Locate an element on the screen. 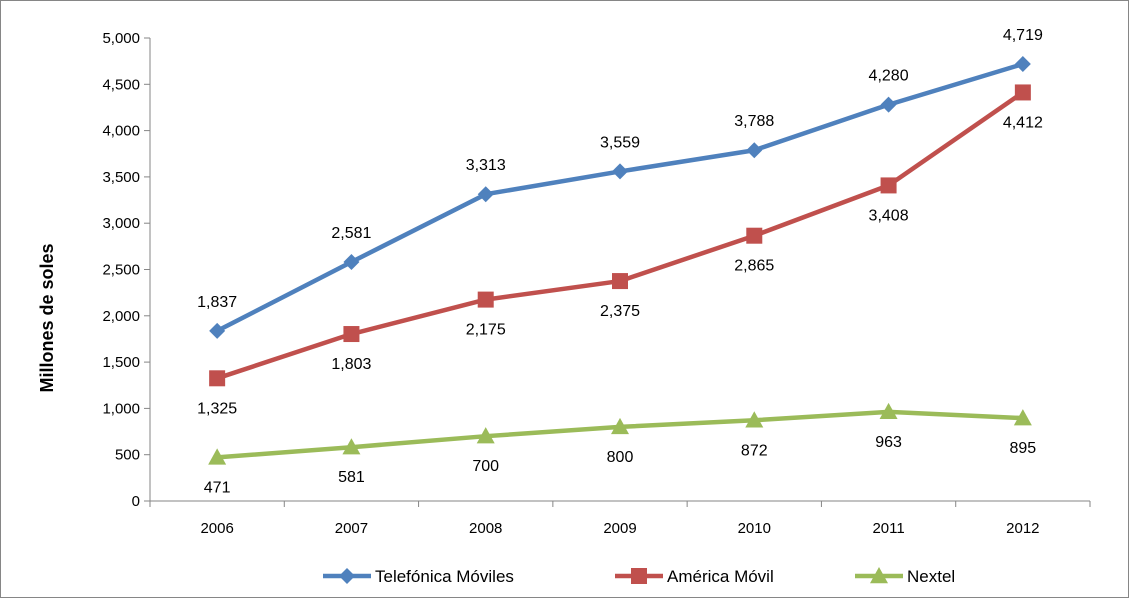 The image size is (1130, 604). x-tick-label: 2007 is located at coordinates (351, 528).